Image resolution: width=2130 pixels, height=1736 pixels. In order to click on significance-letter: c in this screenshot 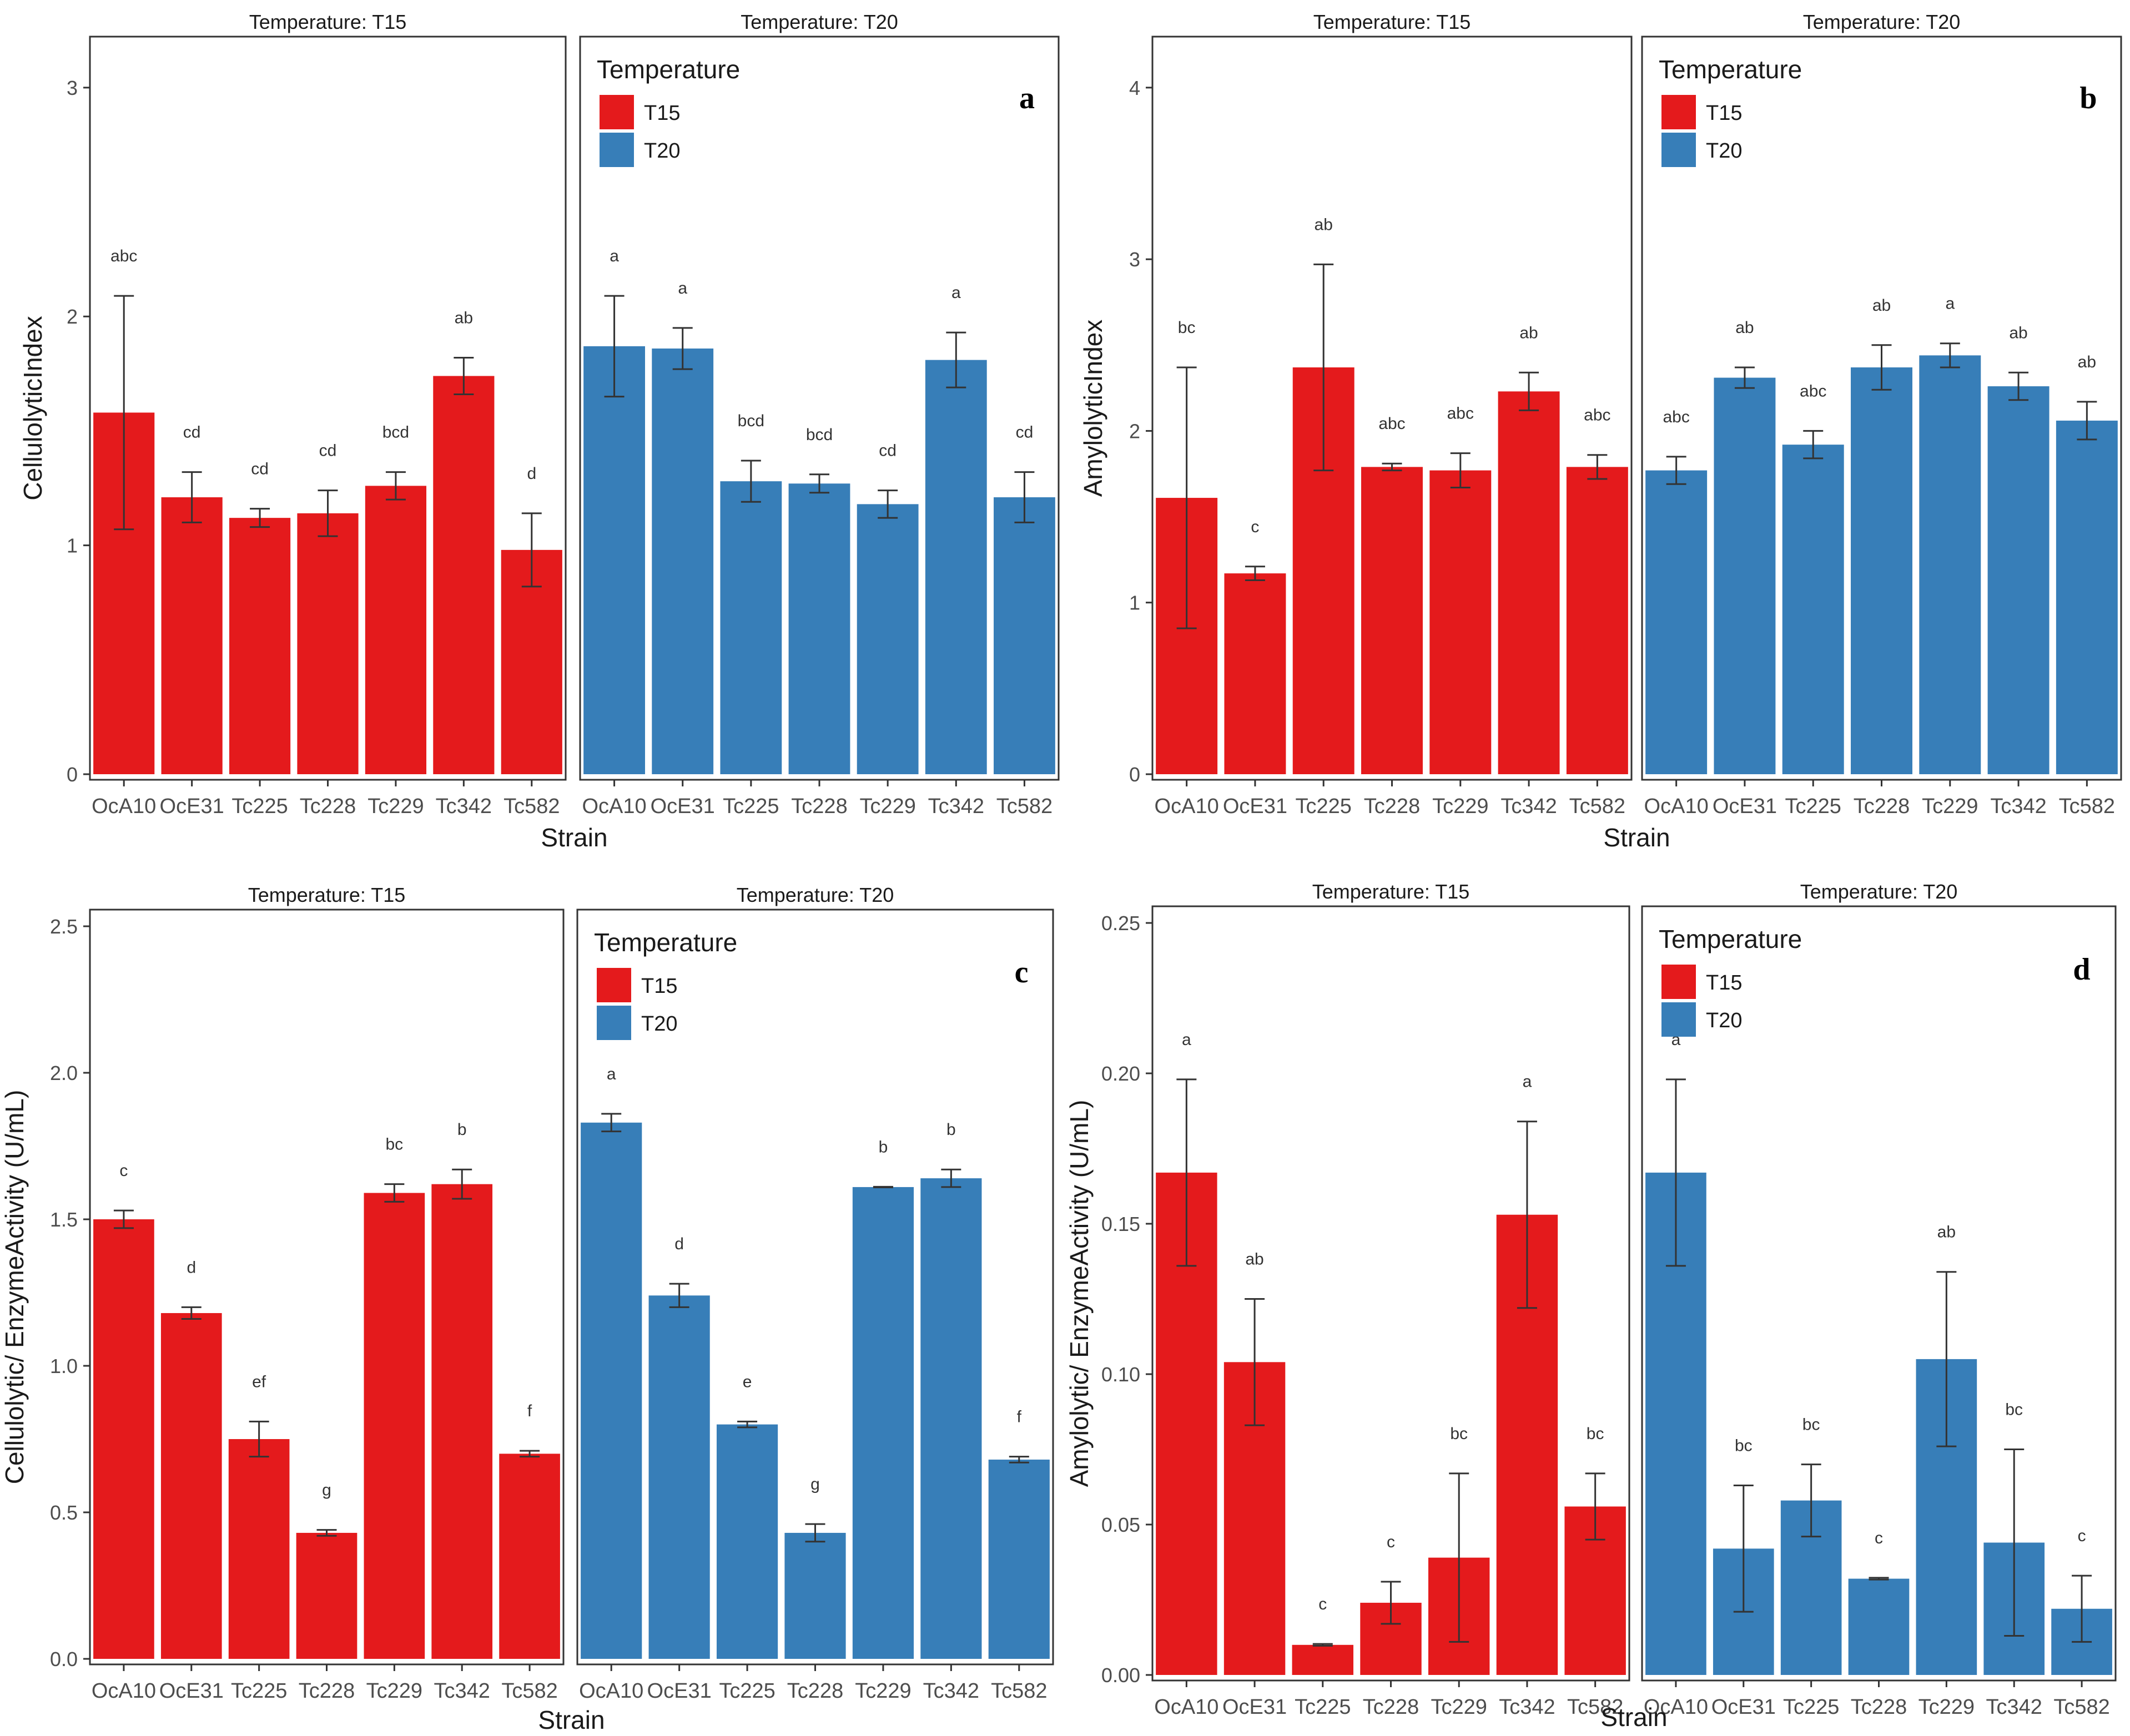, I will do `click(1391, 1542)`.